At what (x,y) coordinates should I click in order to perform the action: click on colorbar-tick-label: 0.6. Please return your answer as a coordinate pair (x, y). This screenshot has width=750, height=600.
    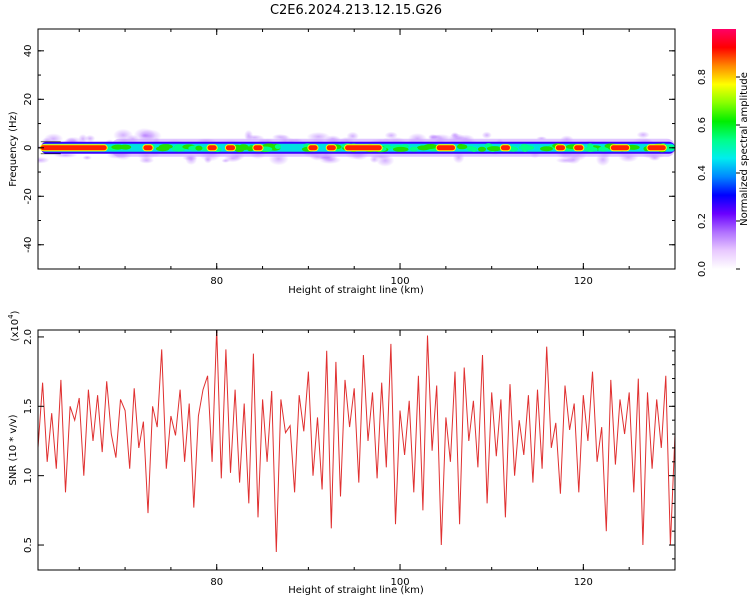
    Looking at the image, I should click on (702, 125).